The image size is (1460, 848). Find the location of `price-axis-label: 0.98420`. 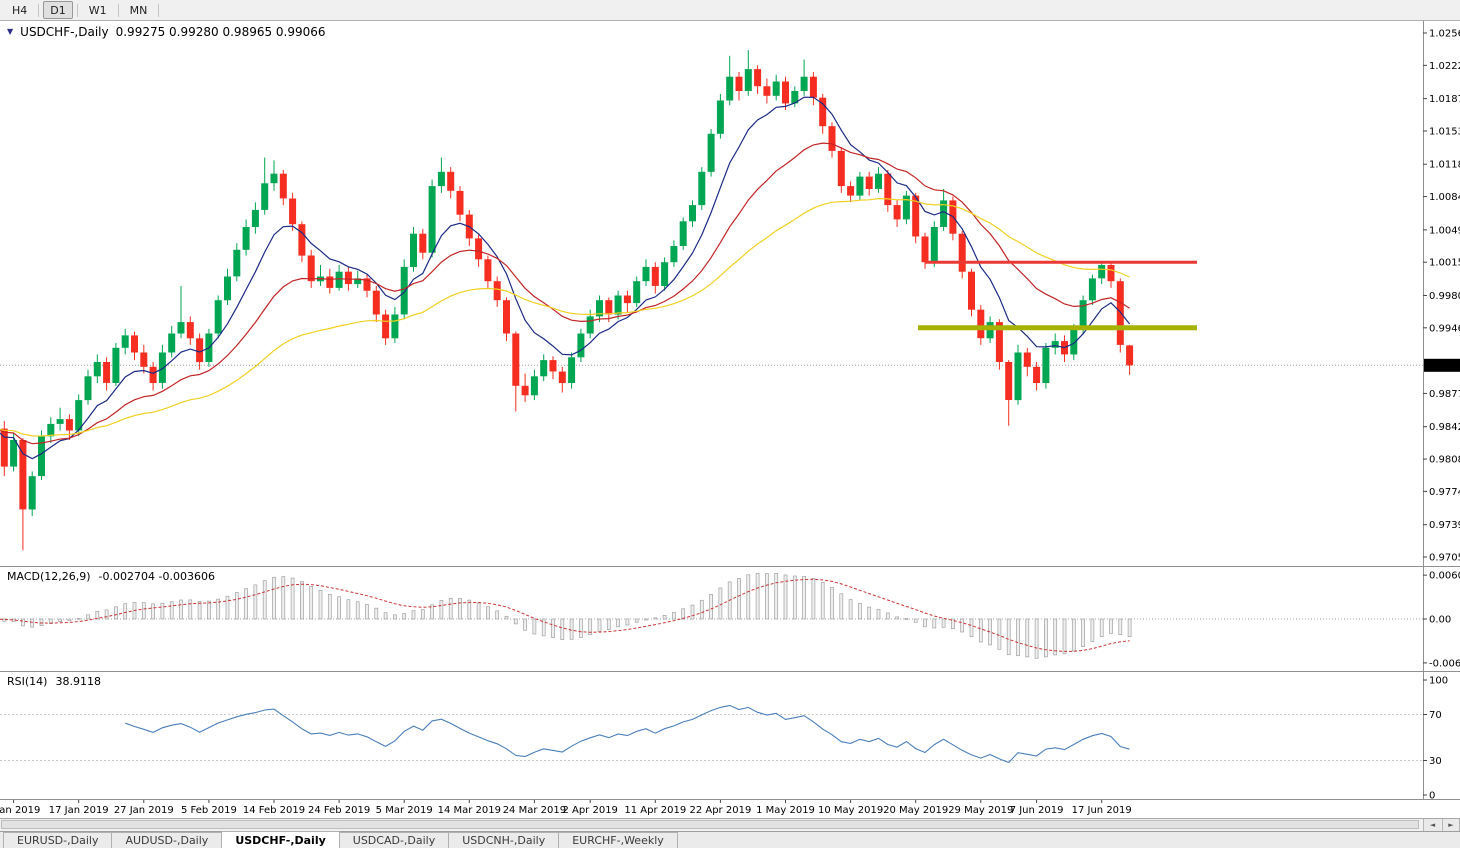

price-axis-label: 0.98420 is located at coordinates (1444, 427).